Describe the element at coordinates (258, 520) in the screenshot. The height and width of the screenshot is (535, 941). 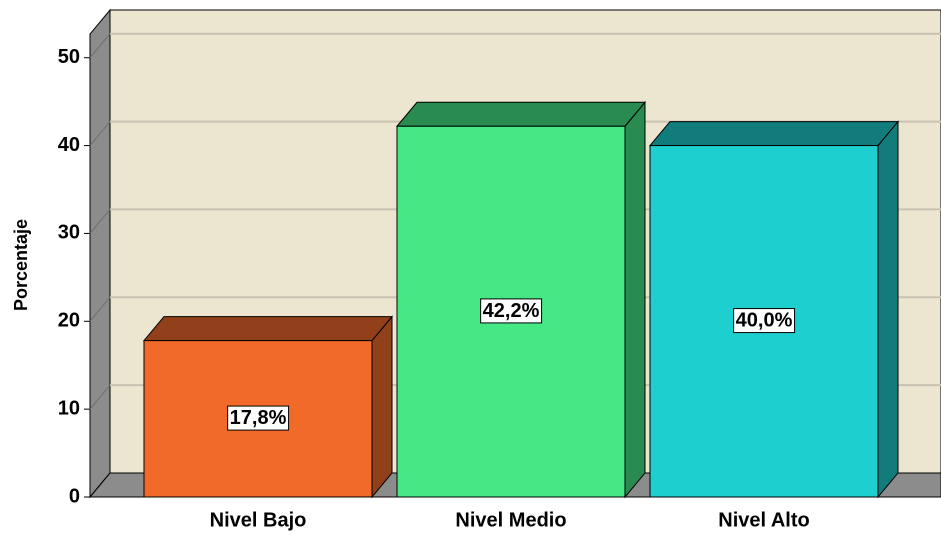
I see `x-tick-label: Nivel Bajo` at that location.